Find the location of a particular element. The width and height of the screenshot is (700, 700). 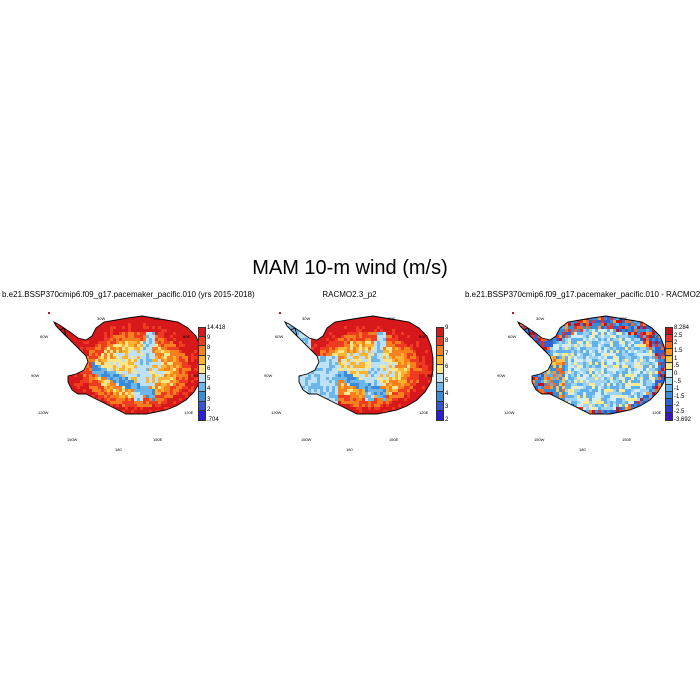

colorbar-label: 7 is located at coordinates (447, 354).